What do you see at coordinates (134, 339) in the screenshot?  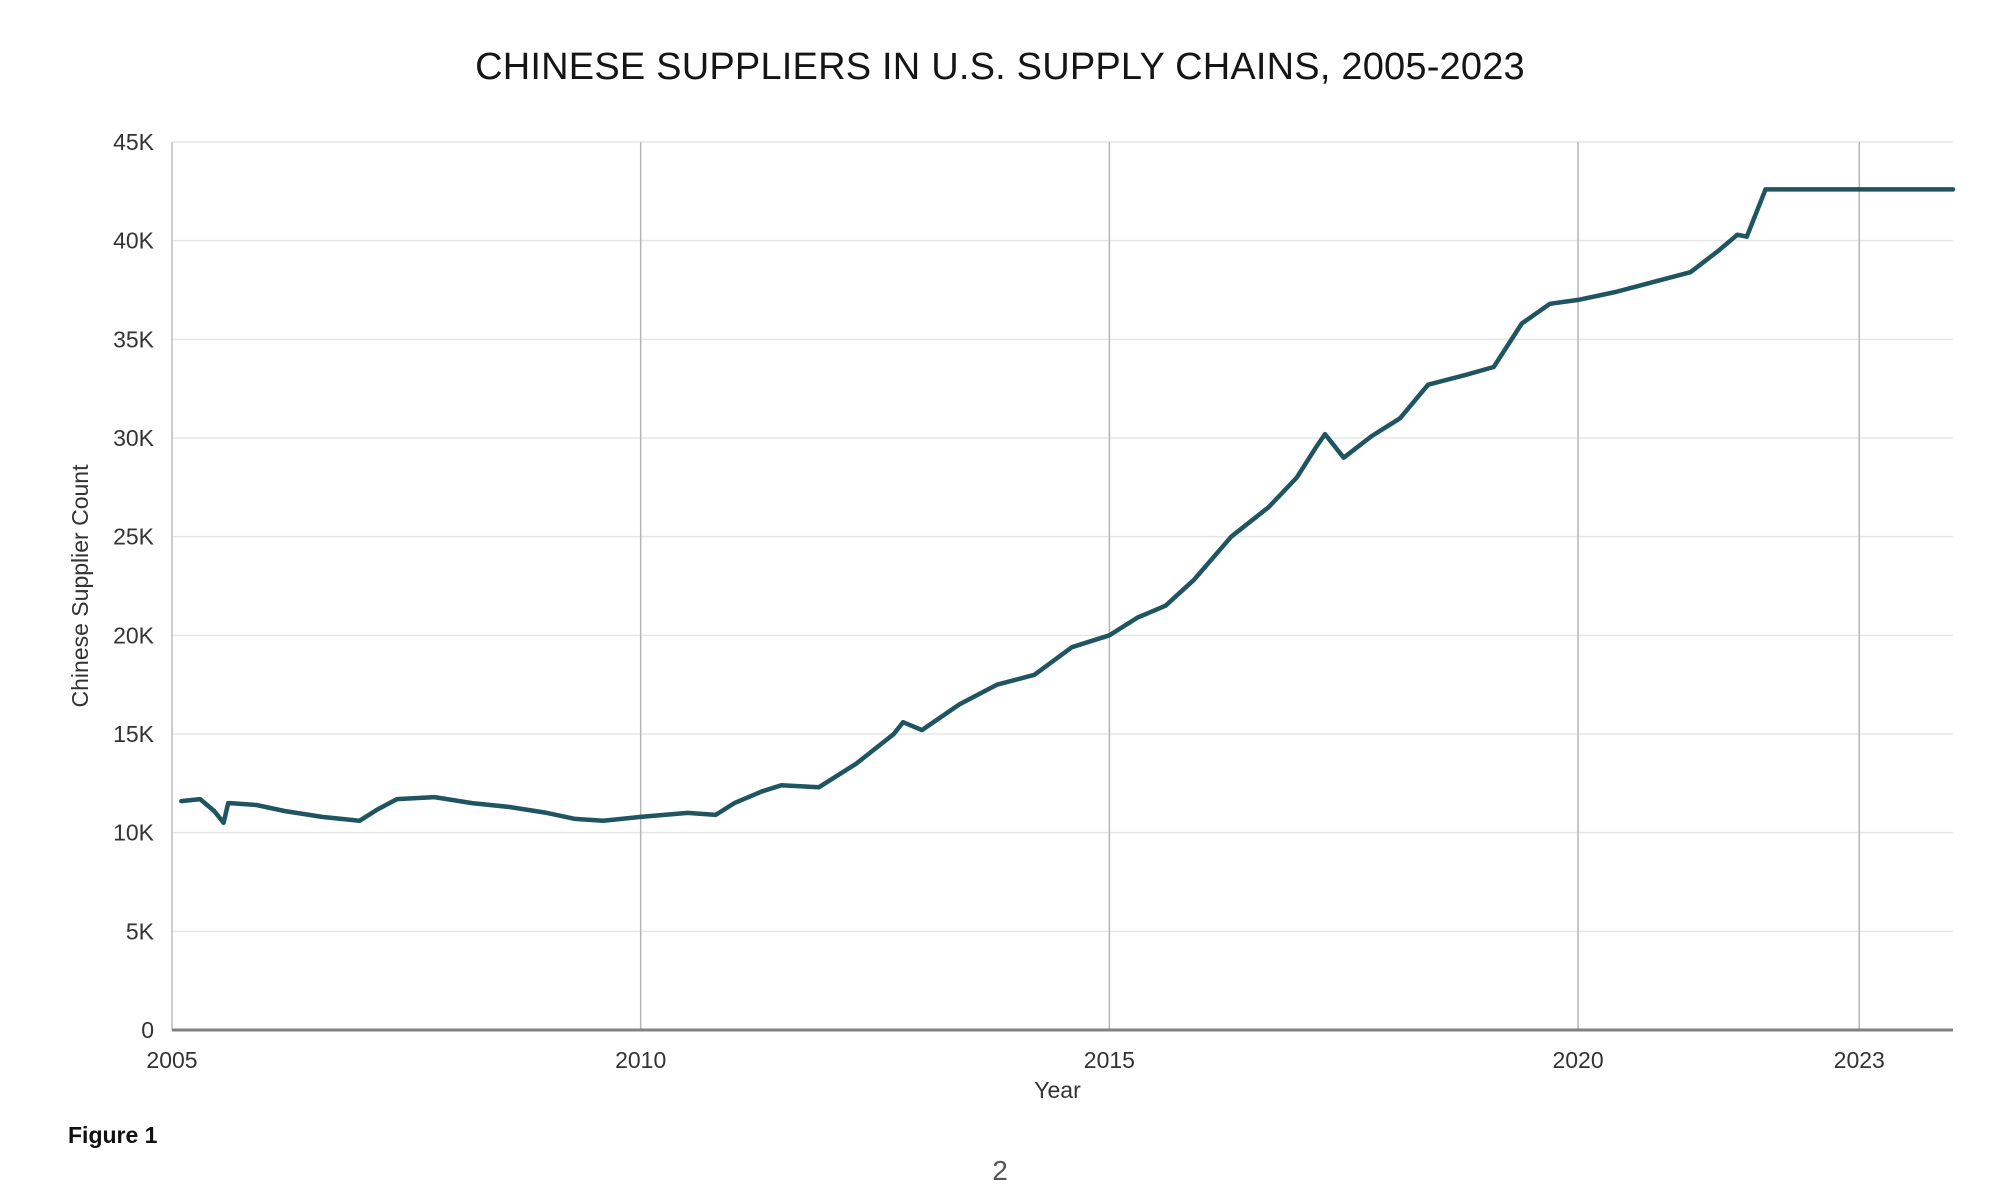 I see `y-tick-label: 35K` at bounding box center [134, 339].